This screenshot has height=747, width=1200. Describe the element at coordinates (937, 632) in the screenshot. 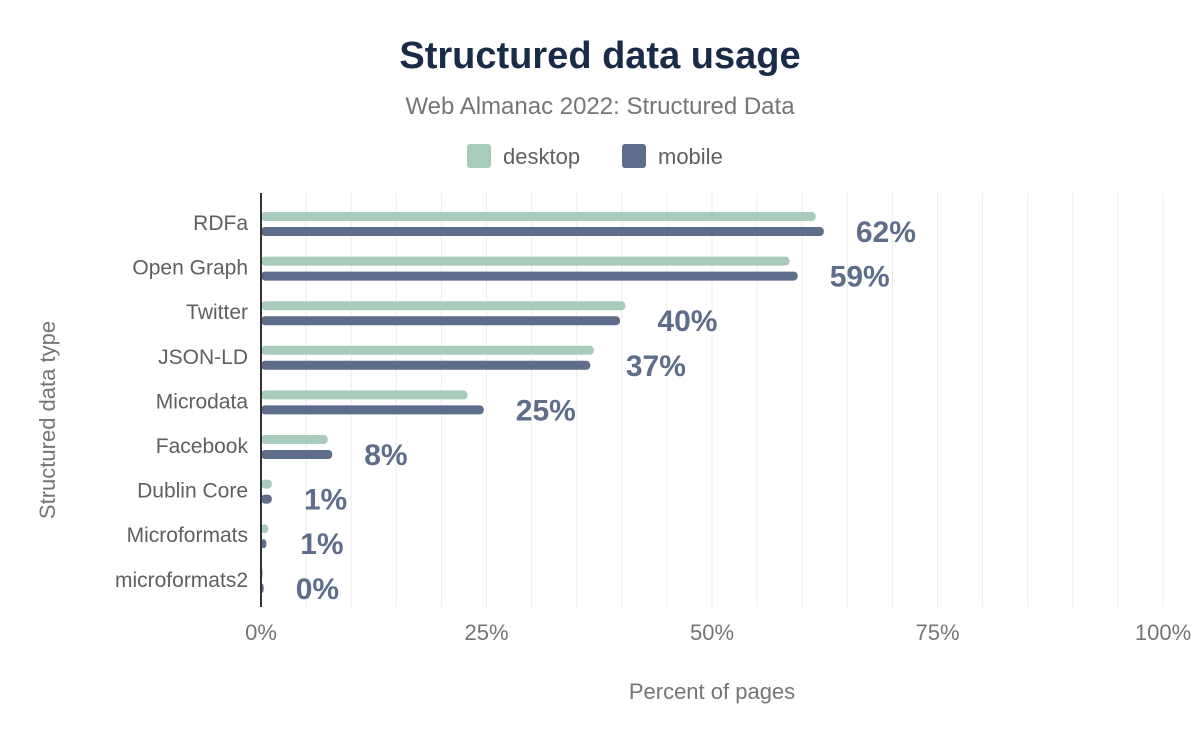

I see `x-tick-label: 75%` at that location.